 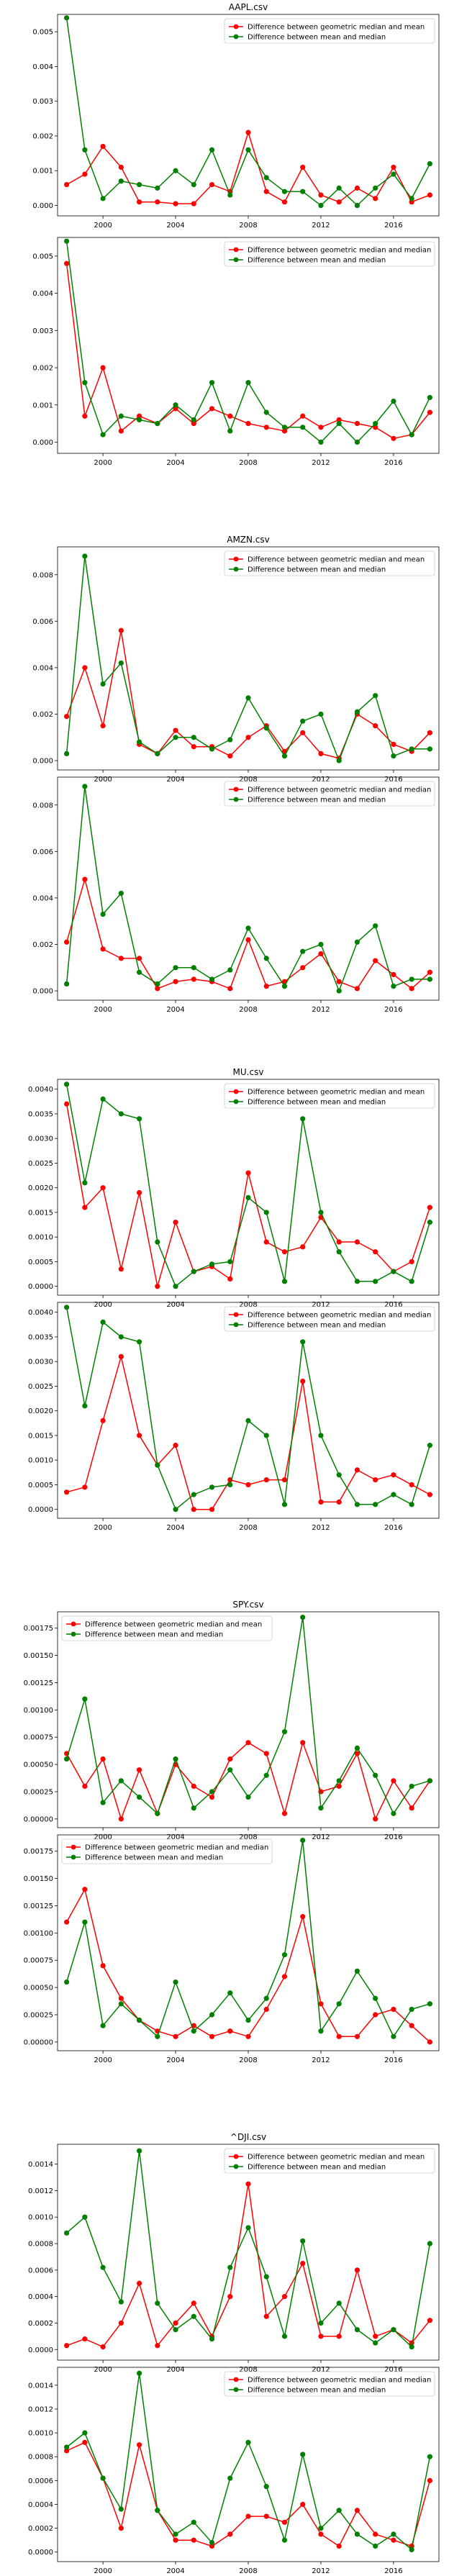 I want to click on chart-title: SPY.csv, so click(x=247, y=1605).